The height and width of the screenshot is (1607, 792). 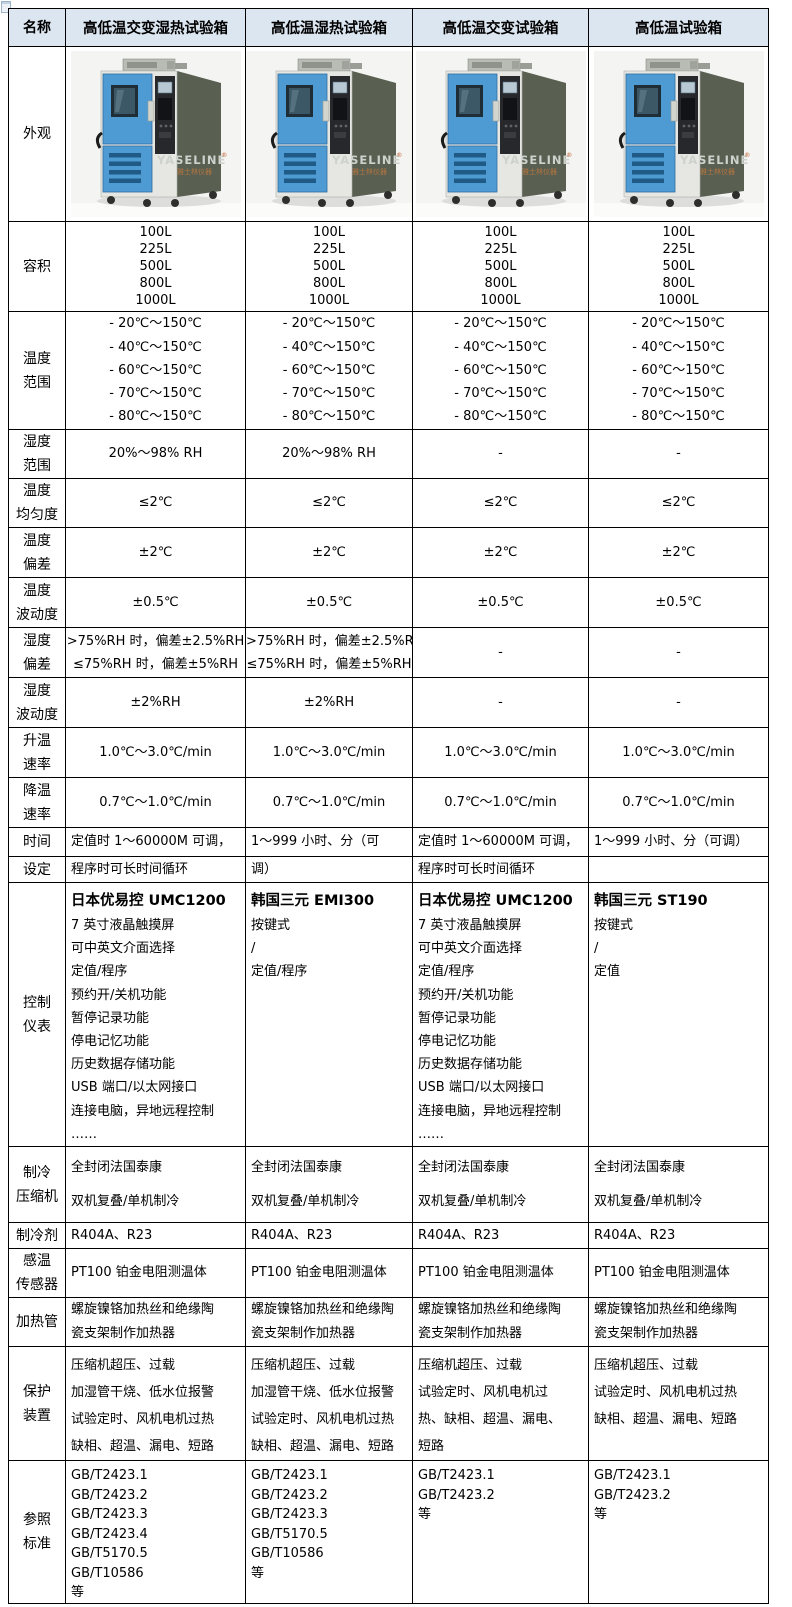 What do you see at coordinates (466, 995) in the screenshot?
I see `cell-text: 预约开/关机功能` at bounding box center [466, 995].